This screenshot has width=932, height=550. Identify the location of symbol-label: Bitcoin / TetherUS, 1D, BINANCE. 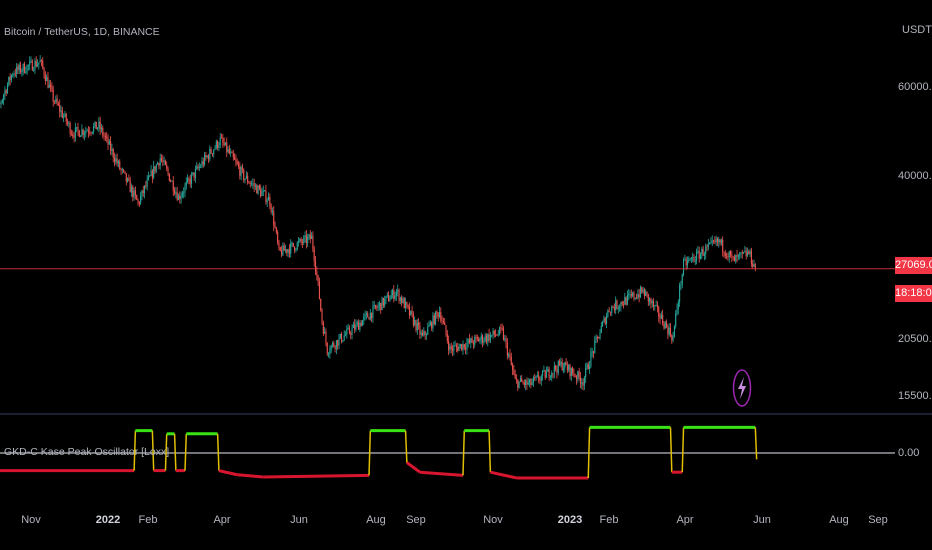
(82, 32).